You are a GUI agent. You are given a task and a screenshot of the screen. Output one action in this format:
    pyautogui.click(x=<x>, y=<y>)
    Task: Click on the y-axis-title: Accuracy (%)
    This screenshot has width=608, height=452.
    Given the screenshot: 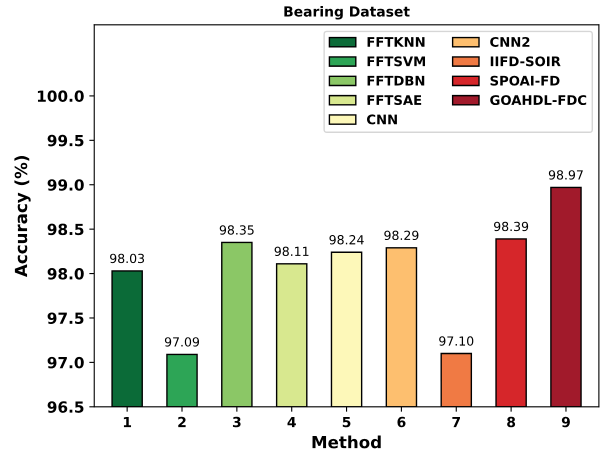 What is the action you would take?
    pyautogui.click(x=22, y=216)
    